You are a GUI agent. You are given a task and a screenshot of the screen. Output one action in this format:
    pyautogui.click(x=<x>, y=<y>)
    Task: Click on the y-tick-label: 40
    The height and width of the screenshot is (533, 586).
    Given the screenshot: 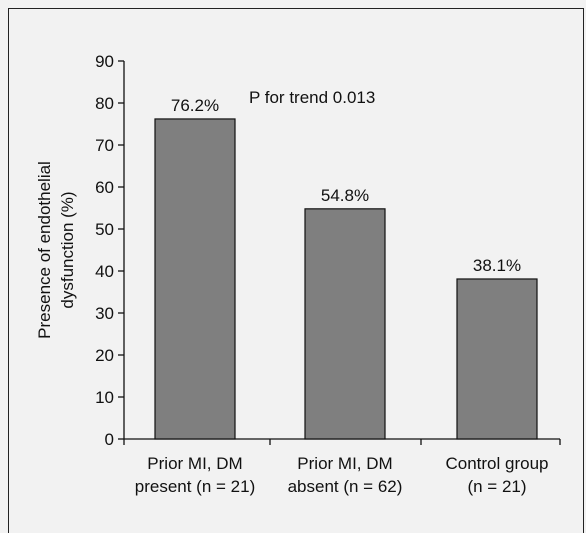 What is the action you would take?
    pyautogui.click(x=104, y=271)
    